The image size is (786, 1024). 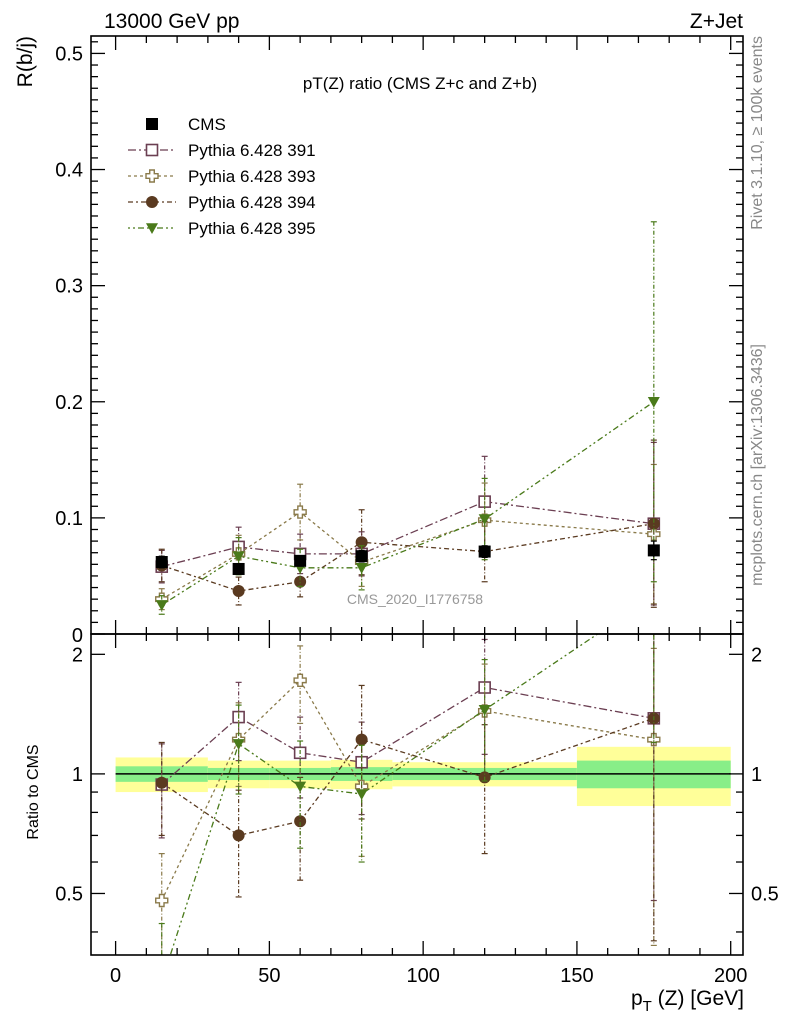 What do you see at coordinates (252, 150) in the screenshot?
I see `legend-label: Pythia 6.428 391` at bounding box center [252, 150].